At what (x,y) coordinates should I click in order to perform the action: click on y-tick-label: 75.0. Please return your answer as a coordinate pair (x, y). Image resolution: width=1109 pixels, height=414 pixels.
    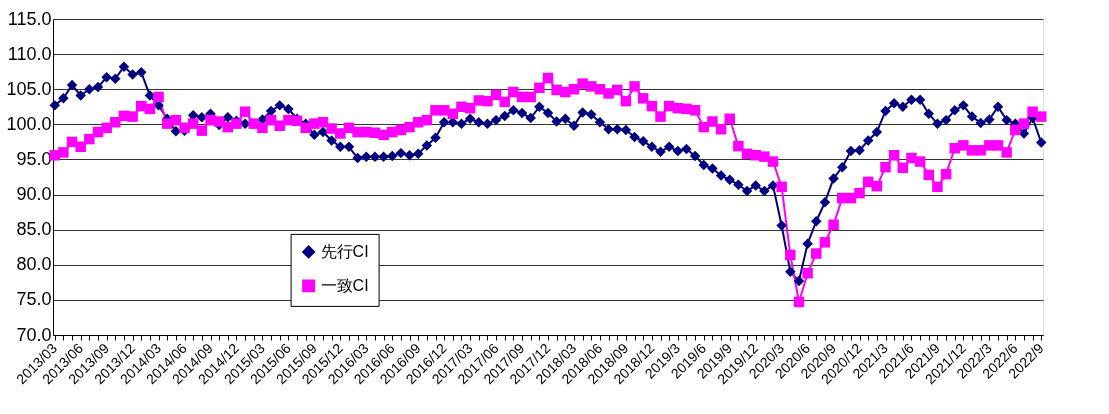
    Looking at the image, I should click on (34, 299).